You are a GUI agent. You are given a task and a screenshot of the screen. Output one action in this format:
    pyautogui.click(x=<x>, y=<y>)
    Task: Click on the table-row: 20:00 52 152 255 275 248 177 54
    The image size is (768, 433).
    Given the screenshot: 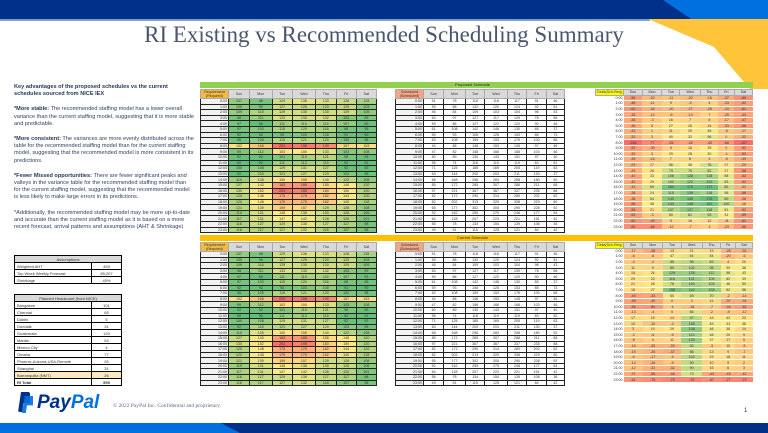 What is the action you would take?
    pyautogui.click(x=480, y=366)
    